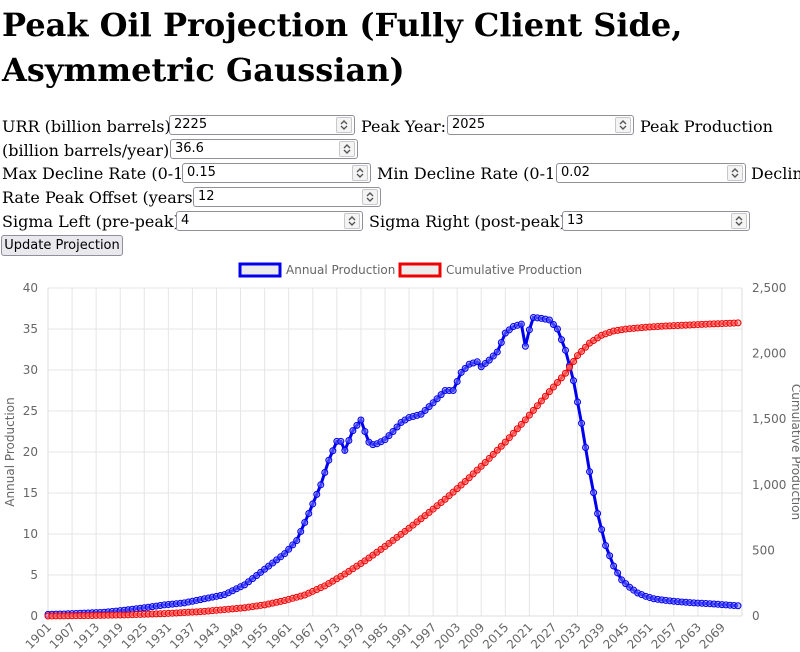 This screenshot has width=800, height=652. What do you see at coordinates (89, 126) in the screenshot?
I see `urr-label: URR (billion barrels):` at bounding box center [89, 126].